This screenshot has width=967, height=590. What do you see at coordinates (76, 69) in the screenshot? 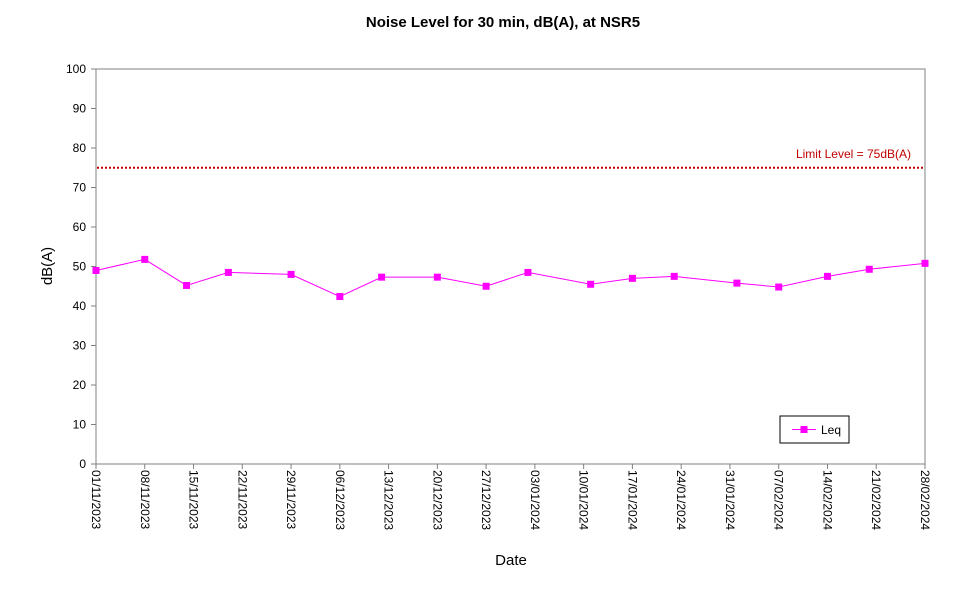
I see `y-tick-label: 100` at bounding box center [76, 69].